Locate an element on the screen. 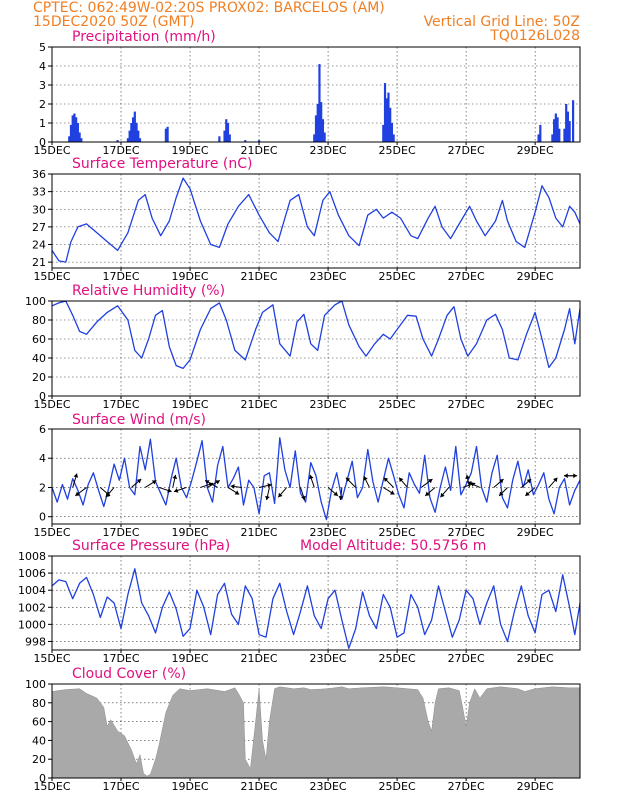 The width and height of the screenshot is (618, 800). y-tick-label: 0 is located at coordinates (42, 778).